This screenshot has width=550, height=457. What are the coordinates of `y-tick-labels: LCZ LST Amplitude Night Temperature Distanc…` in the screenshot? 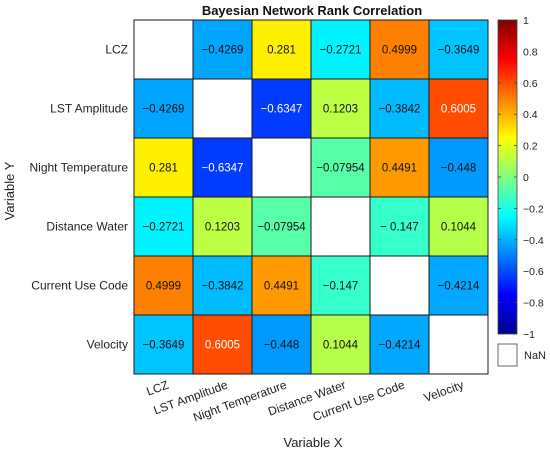 It's located at (79, 197).